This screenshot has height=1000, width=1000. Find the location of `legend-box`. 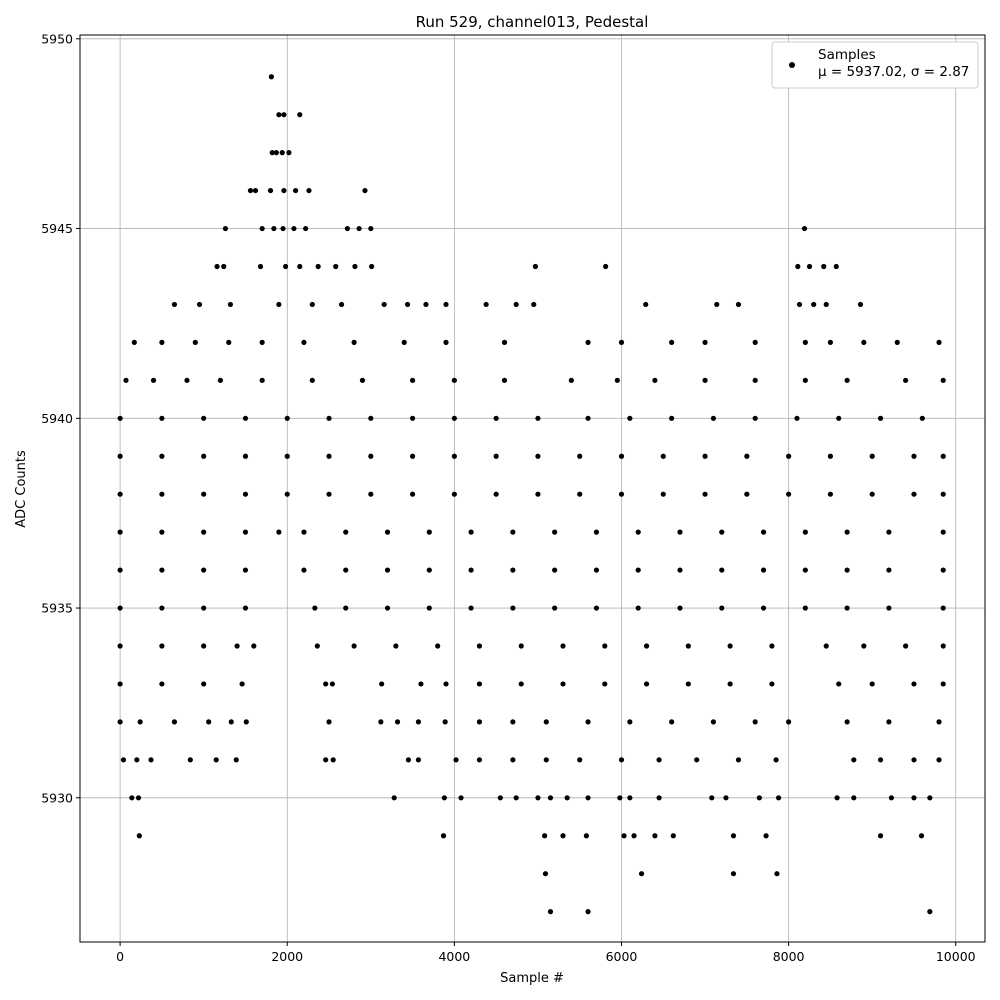

legend-box is located at coordinates (875, 65).